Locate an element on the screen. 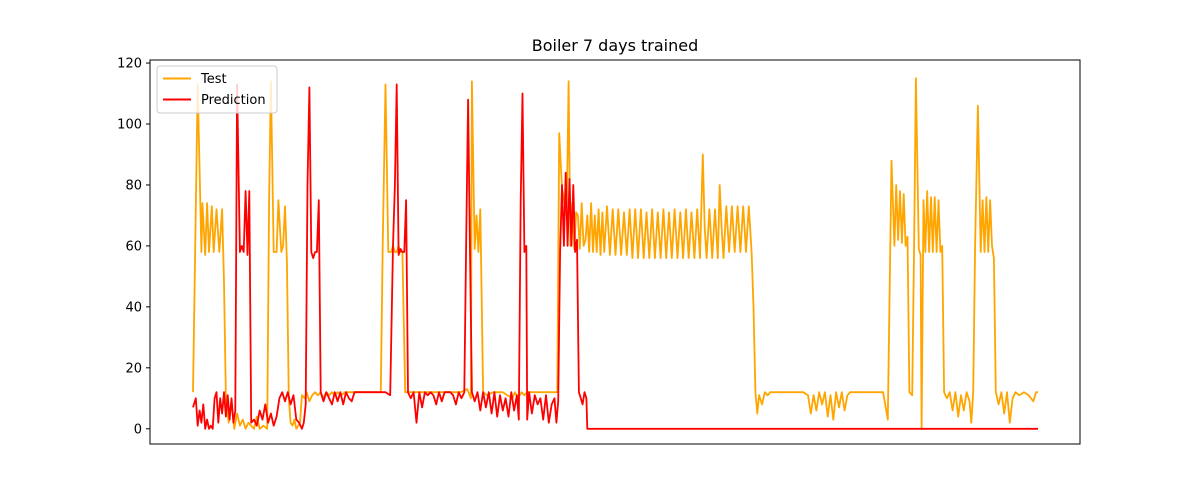 This screenshot has height=500, width=1200. y-tick-label: 40 is located at coordinates (133, 307).